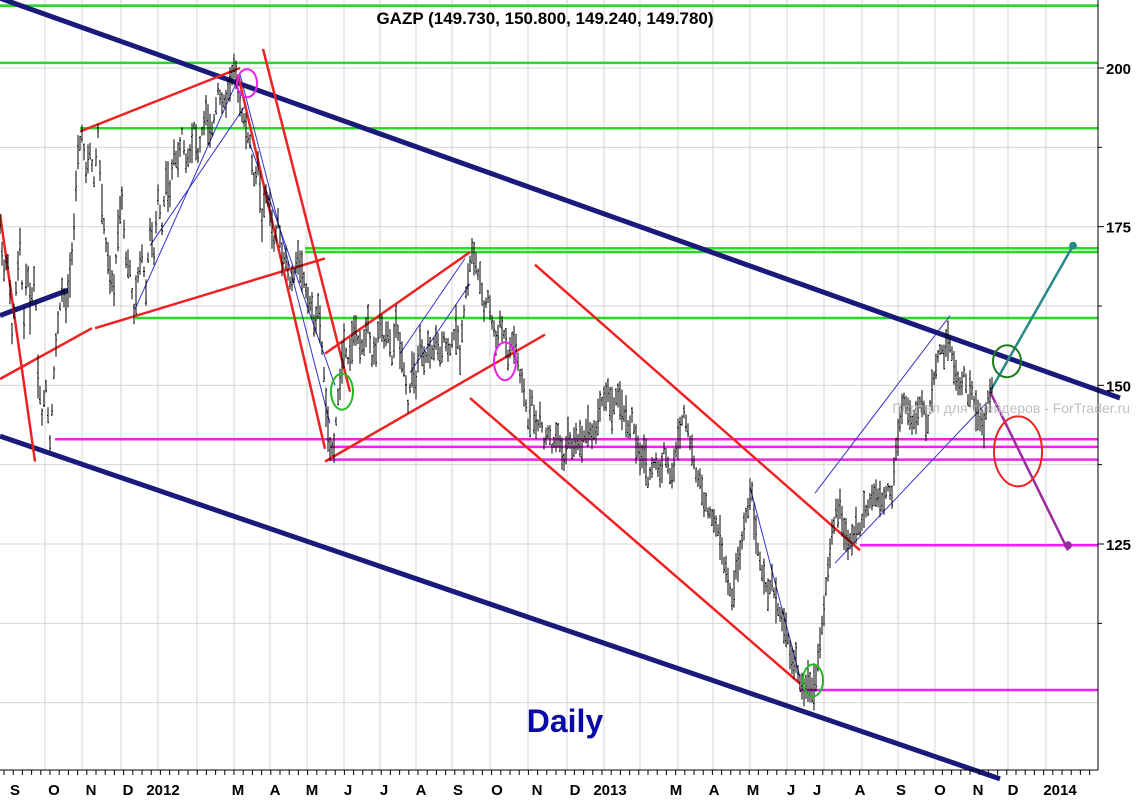 The height and width of the screenshot is (800, 1140). I want to click on y-tick-label: 150, so click(1118, 386).